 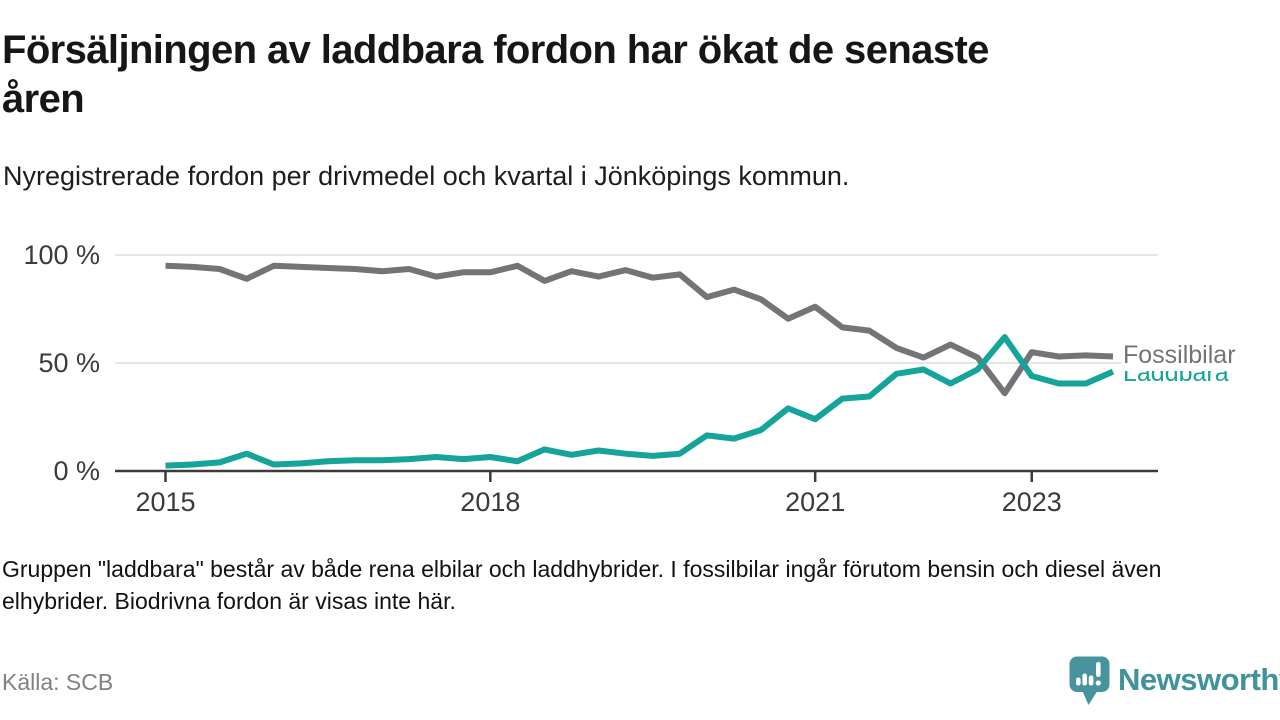 I want to click on y-tick-label-100: 100 %, so click(x=61, y=255).